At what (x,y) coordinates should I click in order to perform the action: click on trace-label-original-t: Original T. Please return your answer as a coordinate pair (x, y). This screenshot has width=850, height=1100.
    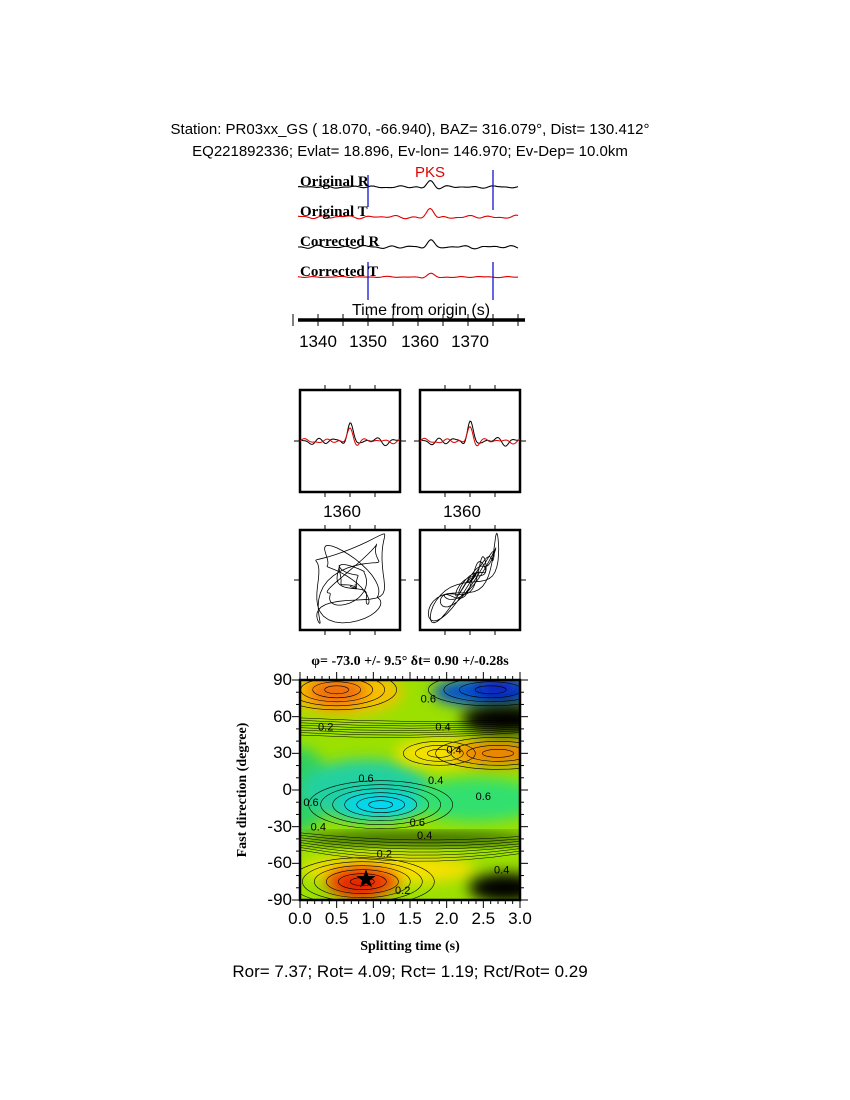
    Looking at the image, I should click on (334, 212).